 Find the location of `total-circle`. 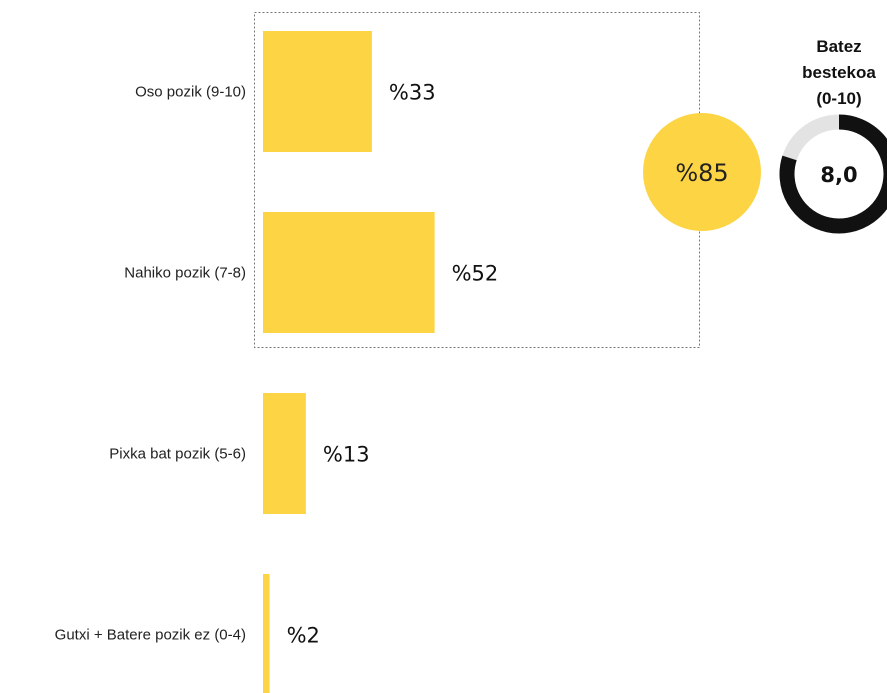

total-circle is located at coordinates (702, 172).